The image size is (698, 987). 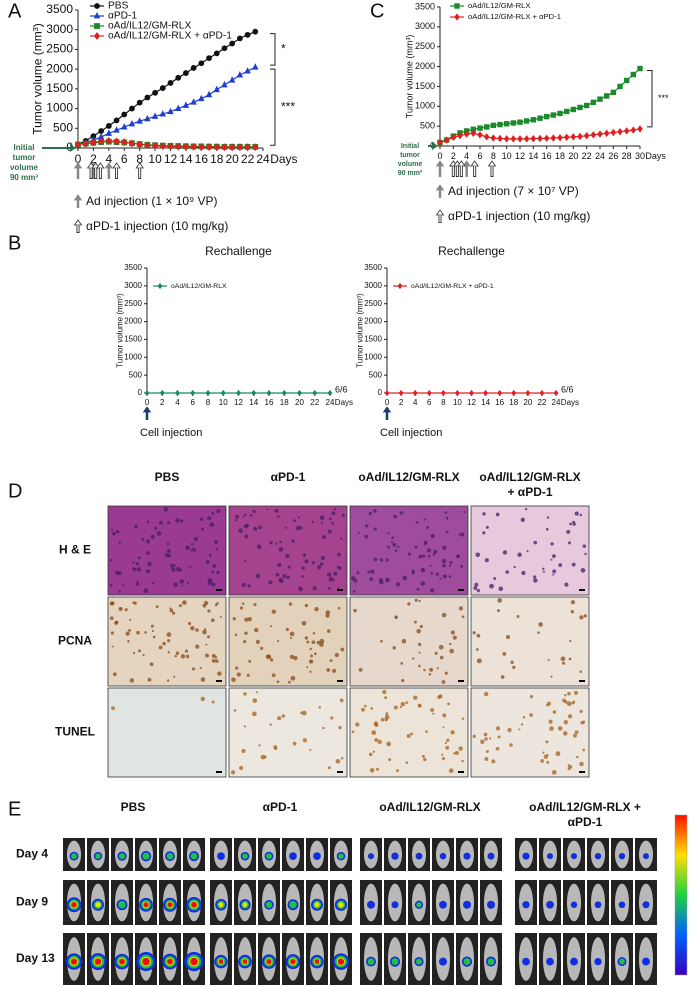 I want to click on y-axis-label: Tumor volume (mm³), so click(x=38, y=79).